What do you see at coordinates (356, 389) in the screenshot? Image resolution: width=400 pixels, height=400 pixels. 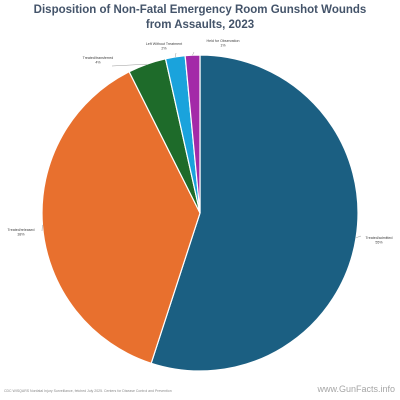 I see `brand-watermark: www.GunFacts.info` at bounding box center [356, 389].